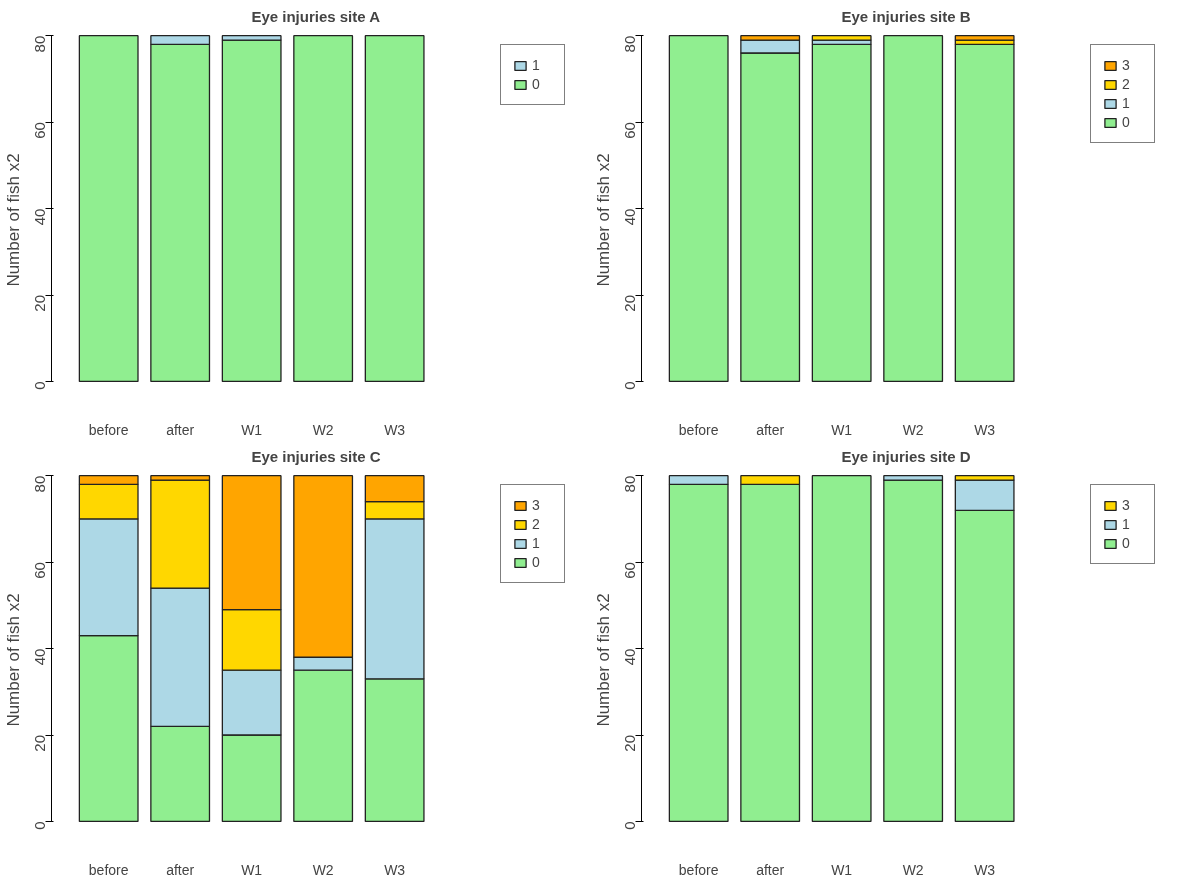 This screenshot has height=892, width=1194. Describe the element at coordinates (316, 456) in the screenshot. I see `chart-title: Eye injuries site C` at that location.